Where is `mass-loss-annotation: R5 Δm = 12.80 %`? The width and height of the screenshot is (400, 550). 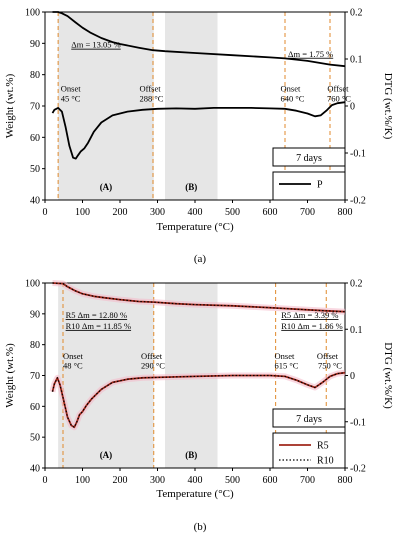 mass-loss-annotation: R5 Δm = 12.80 % is located at coordinates (97, 315).